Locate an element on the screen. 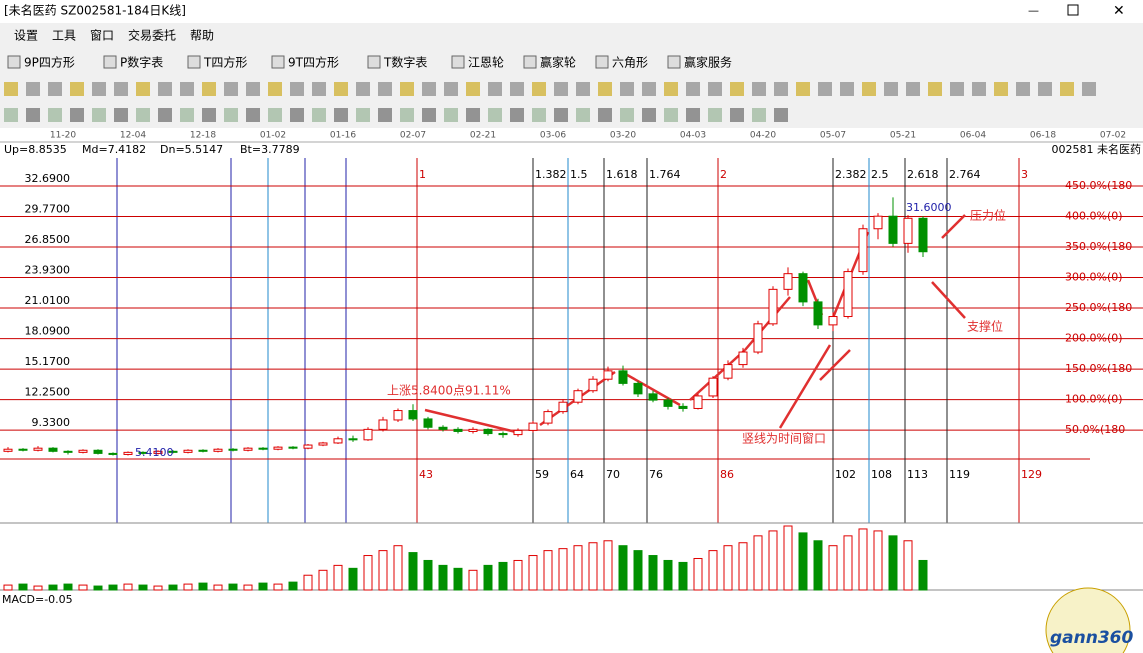 This screenshot has height=653, width=1143. tool-button: 赢家服务 is located at coordinates (708, 62).